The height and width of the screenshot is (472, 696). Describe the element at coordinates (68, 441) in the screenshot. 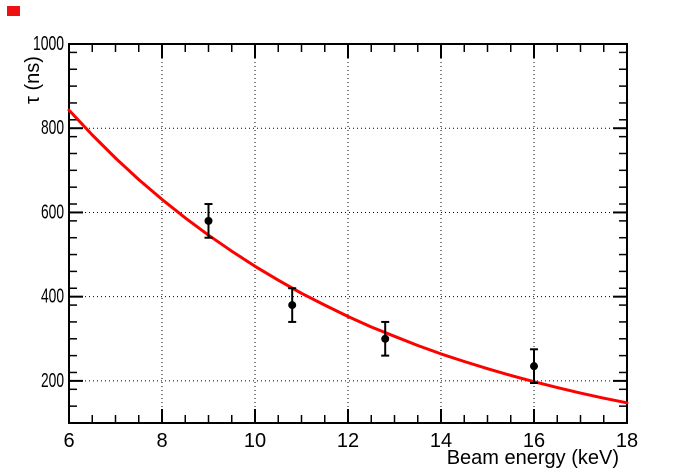

I see `x-tick-label: 6` at that location.